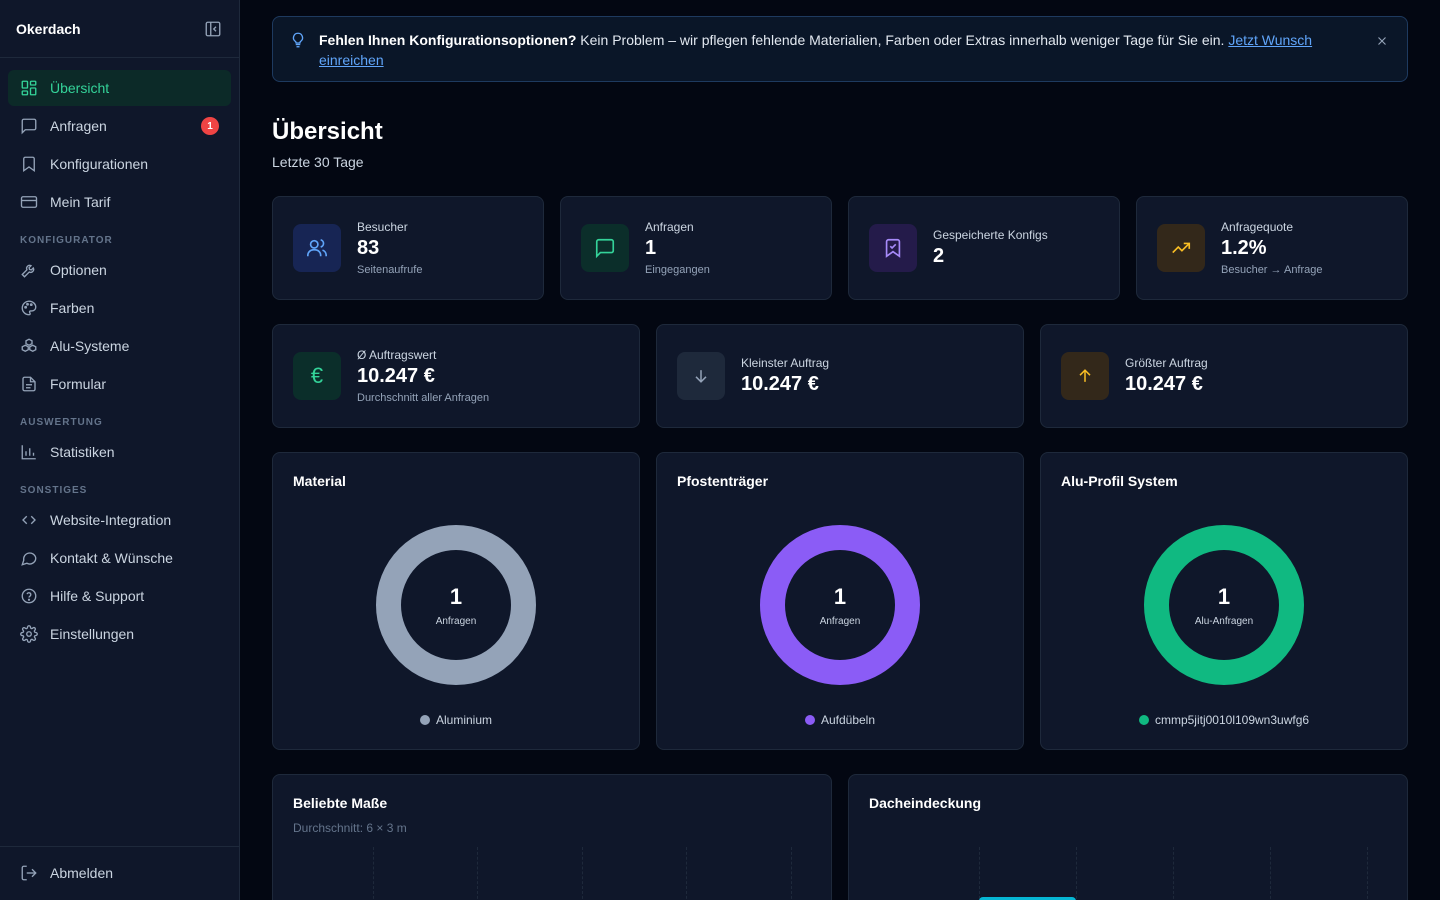  What do you see at coordinates (319, 481) in the screenshot?
I see `chart-title: Material` at bounding box center [319, 481].